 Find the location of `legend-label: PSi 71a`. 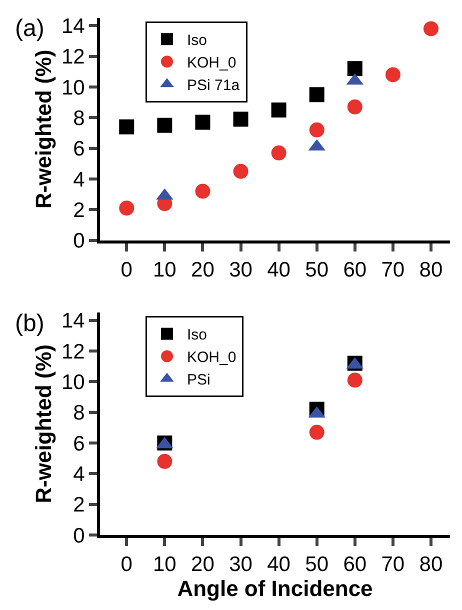

legend-label: PSi 71a is located at coordinates (213, 85).